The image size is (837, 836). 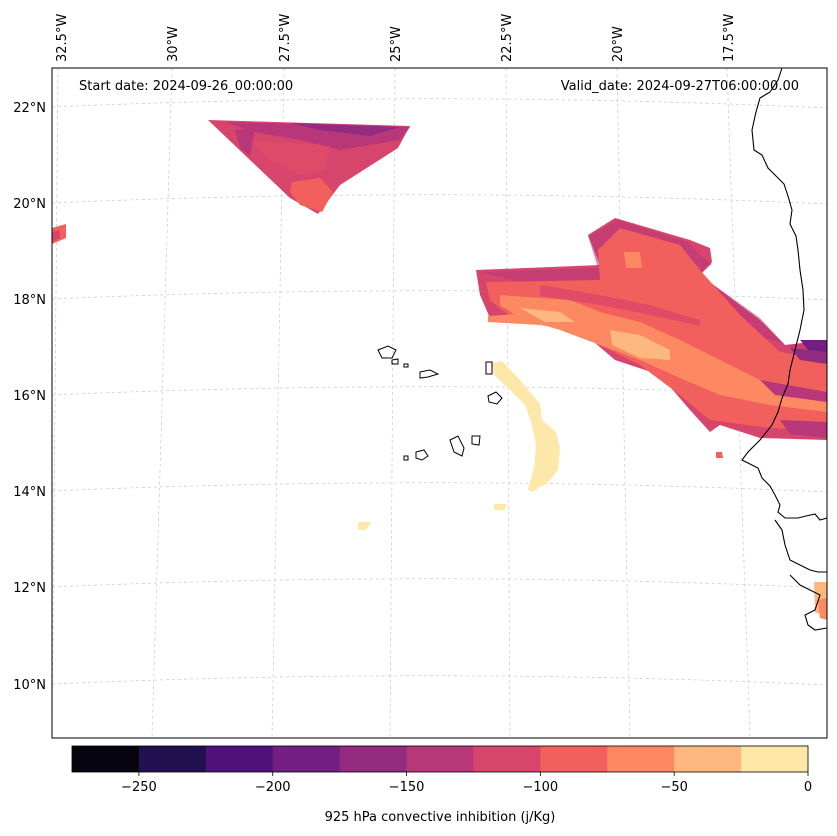 I want to click on lat-label: 20°N, so click(x=29, y=204).